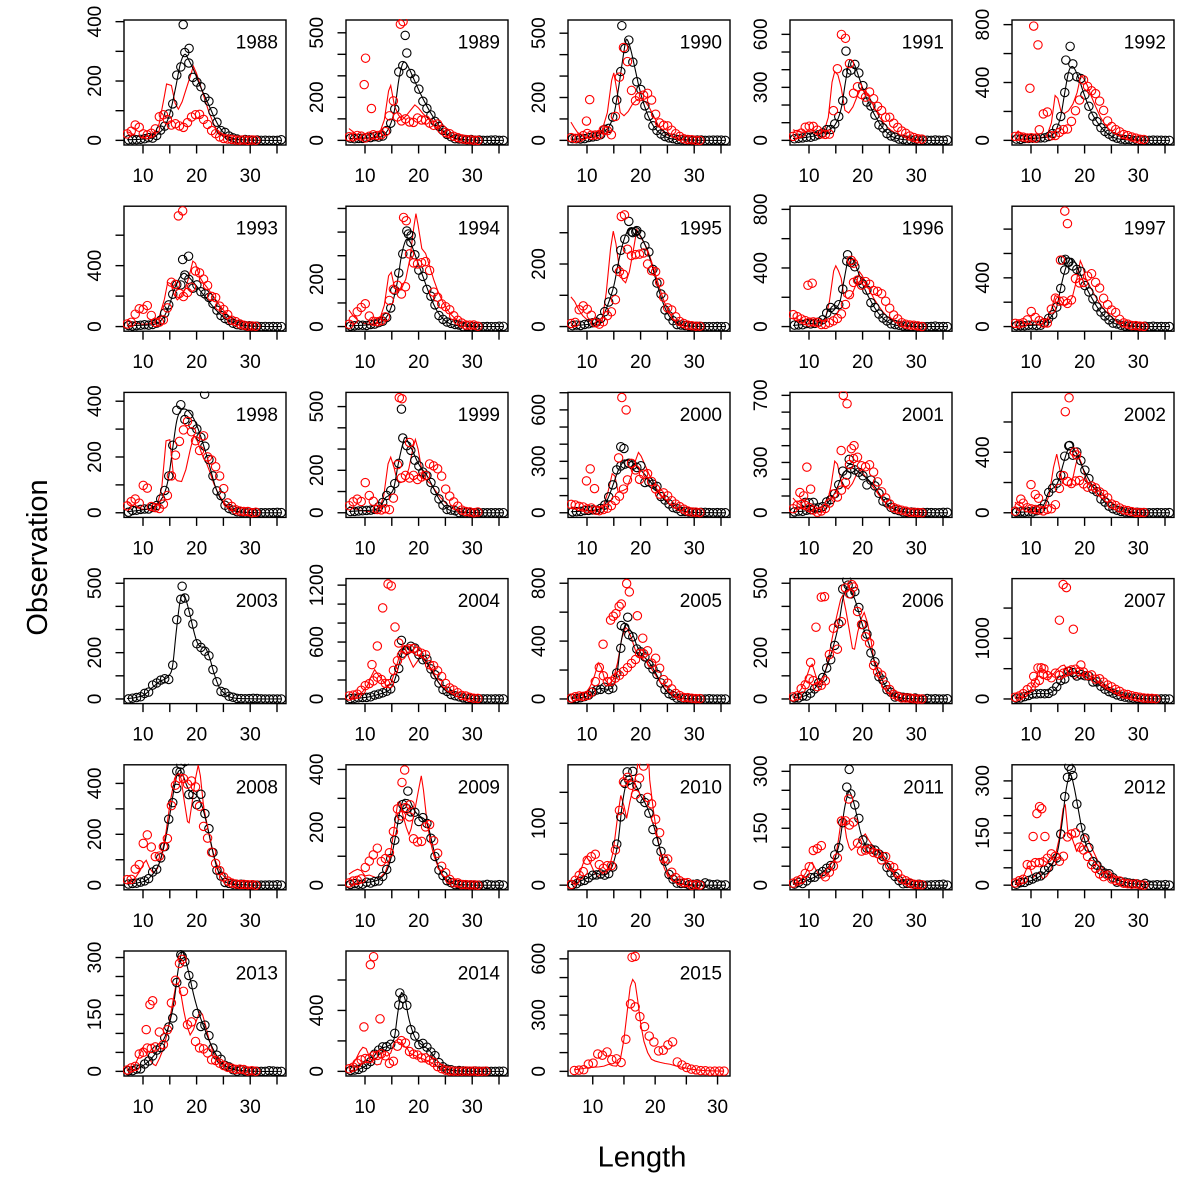  I want to click on svg-text: 2006, so click(923, 601).